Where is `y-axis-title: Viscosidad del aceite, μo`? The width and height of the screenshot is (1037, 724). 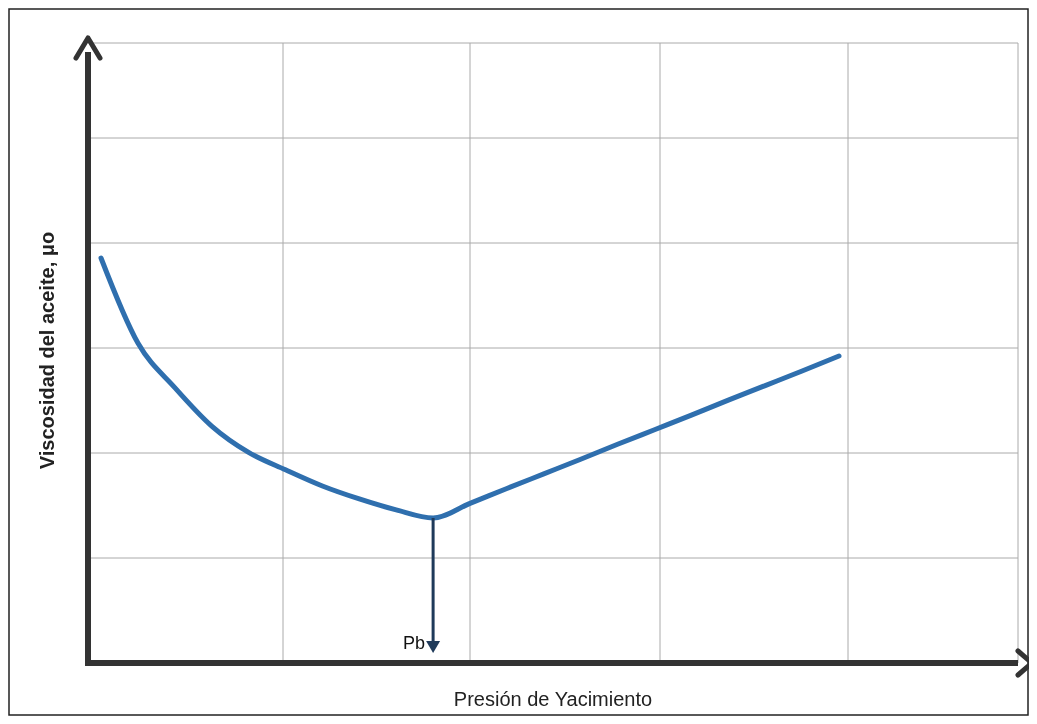 y-axis-title: Viscosidad del aceite, μo is located at coordinates (47, 350).